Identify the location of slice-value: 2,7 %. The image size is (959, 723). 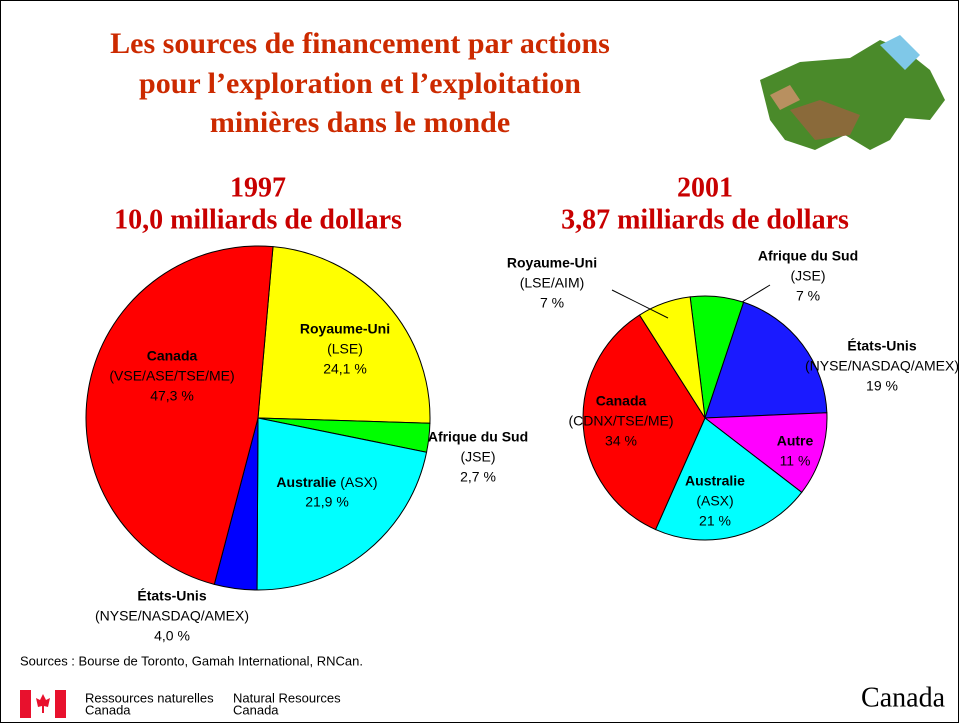
(478, 477).